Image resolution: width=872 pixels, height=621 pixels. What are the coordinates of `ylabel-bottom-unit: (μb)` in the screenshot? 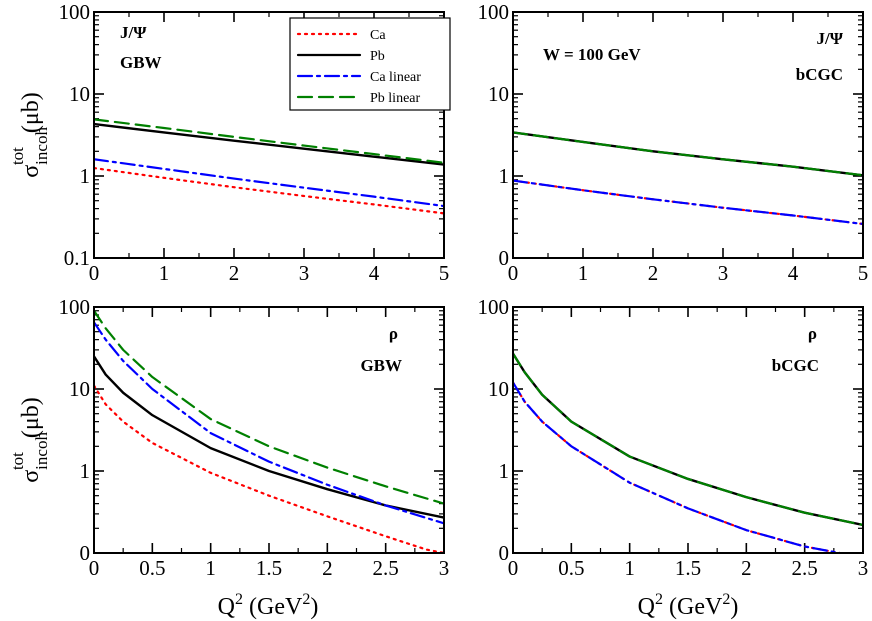 It's located at (31, 417).